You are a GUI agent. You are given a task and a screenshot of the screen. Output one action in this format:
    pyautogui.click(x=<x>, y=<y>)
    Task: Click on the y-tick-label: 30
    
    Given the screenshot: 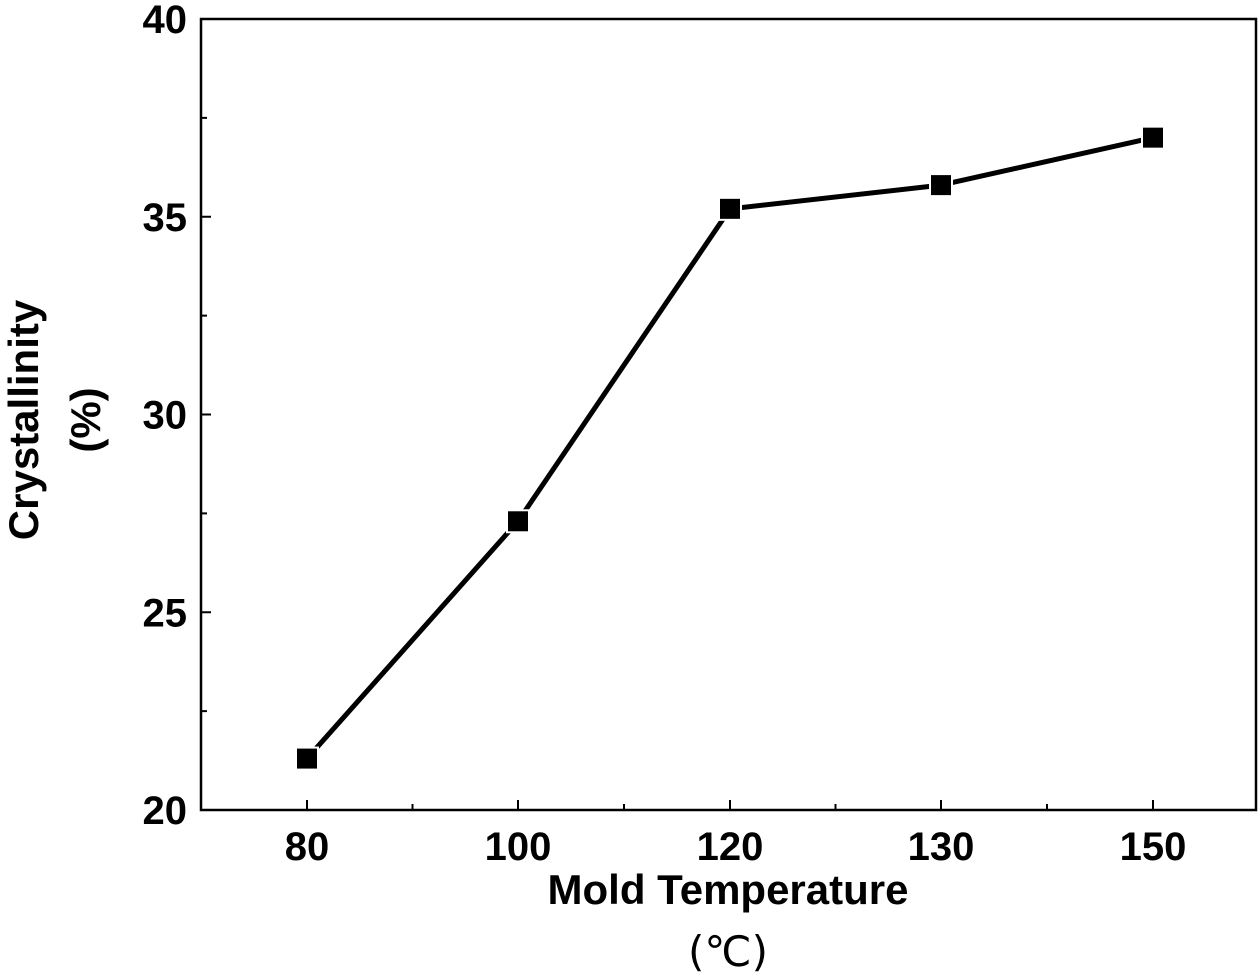 What is the action you would take?
    pyautogui.click(x=165, y=416)
    